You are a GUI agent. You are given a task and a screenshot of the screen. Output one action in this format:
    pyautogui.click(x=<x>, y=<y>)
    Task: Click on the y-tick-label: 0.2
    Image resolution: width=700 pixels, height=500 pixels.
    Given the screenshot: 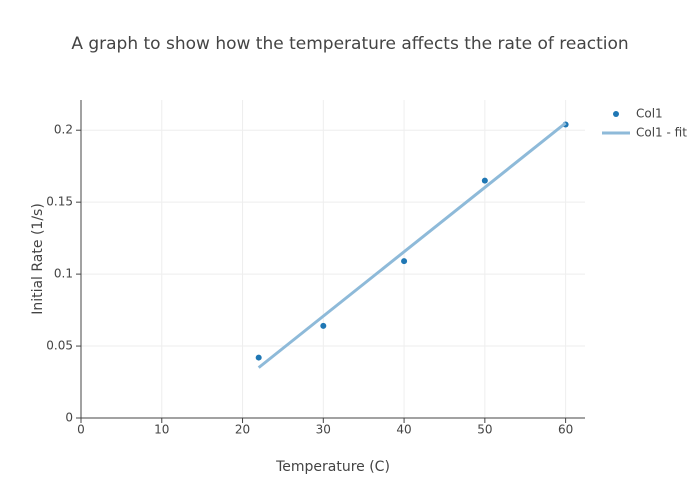 What is the action you would take?
    pyautogui.click(x=63, y=130)
    